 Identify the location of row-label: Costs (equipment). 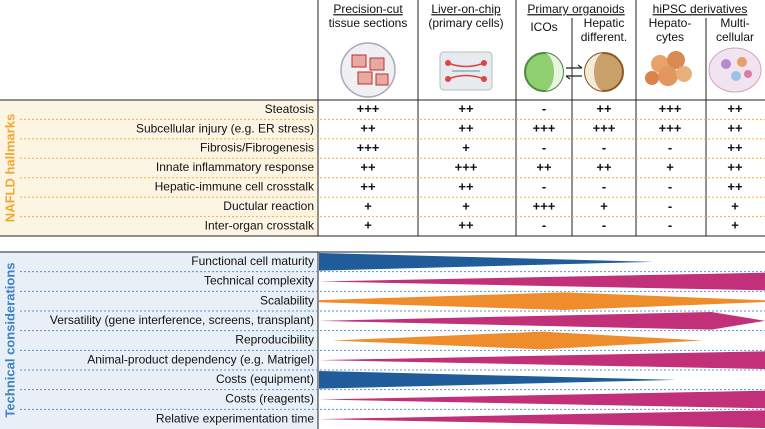
(265, 379).